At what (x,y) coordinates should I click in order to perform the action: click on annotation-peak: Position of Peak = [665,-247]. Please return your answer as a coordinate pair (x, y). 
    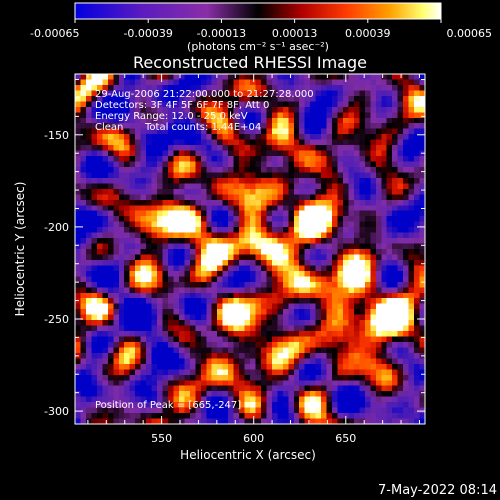
    Looking at the image, I should click on (168, 405).